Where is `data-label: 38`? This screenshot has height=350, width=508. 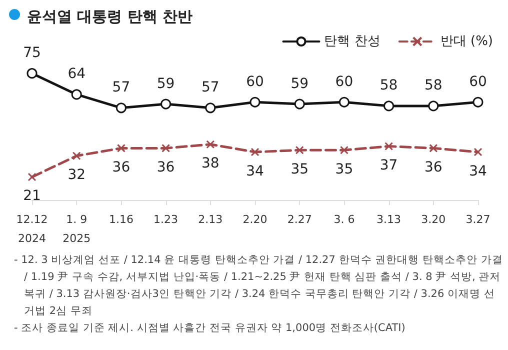
data-label: 38 is located at coordinates (210, 164).